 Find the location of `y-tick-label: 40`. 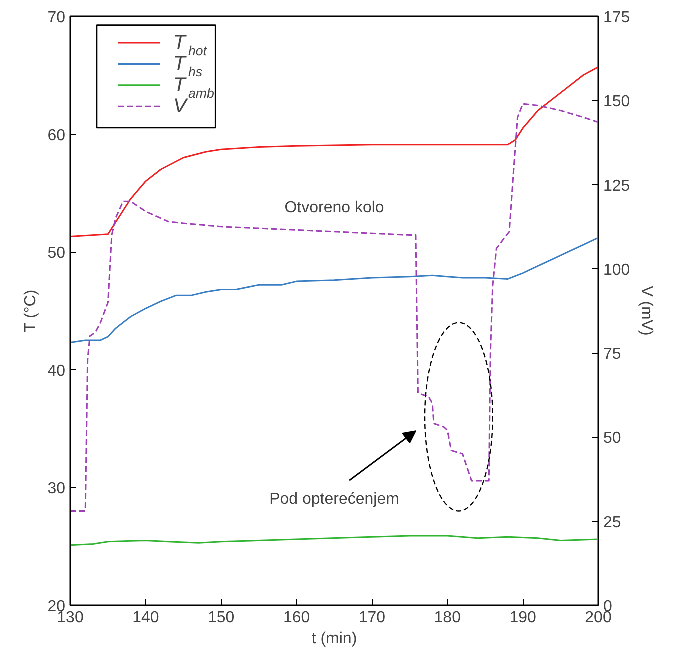

y-tick-label: 40 is located at coordinates (57, 371).